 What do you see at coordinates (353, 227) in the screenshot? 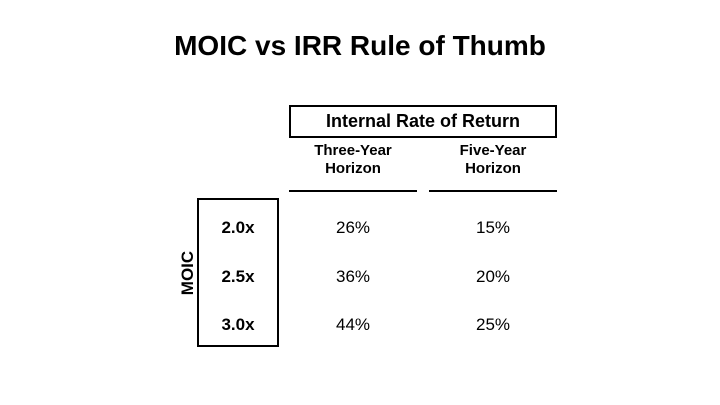
I see `three-year-irr-cell: 26%` at bounding box center [353, 227].